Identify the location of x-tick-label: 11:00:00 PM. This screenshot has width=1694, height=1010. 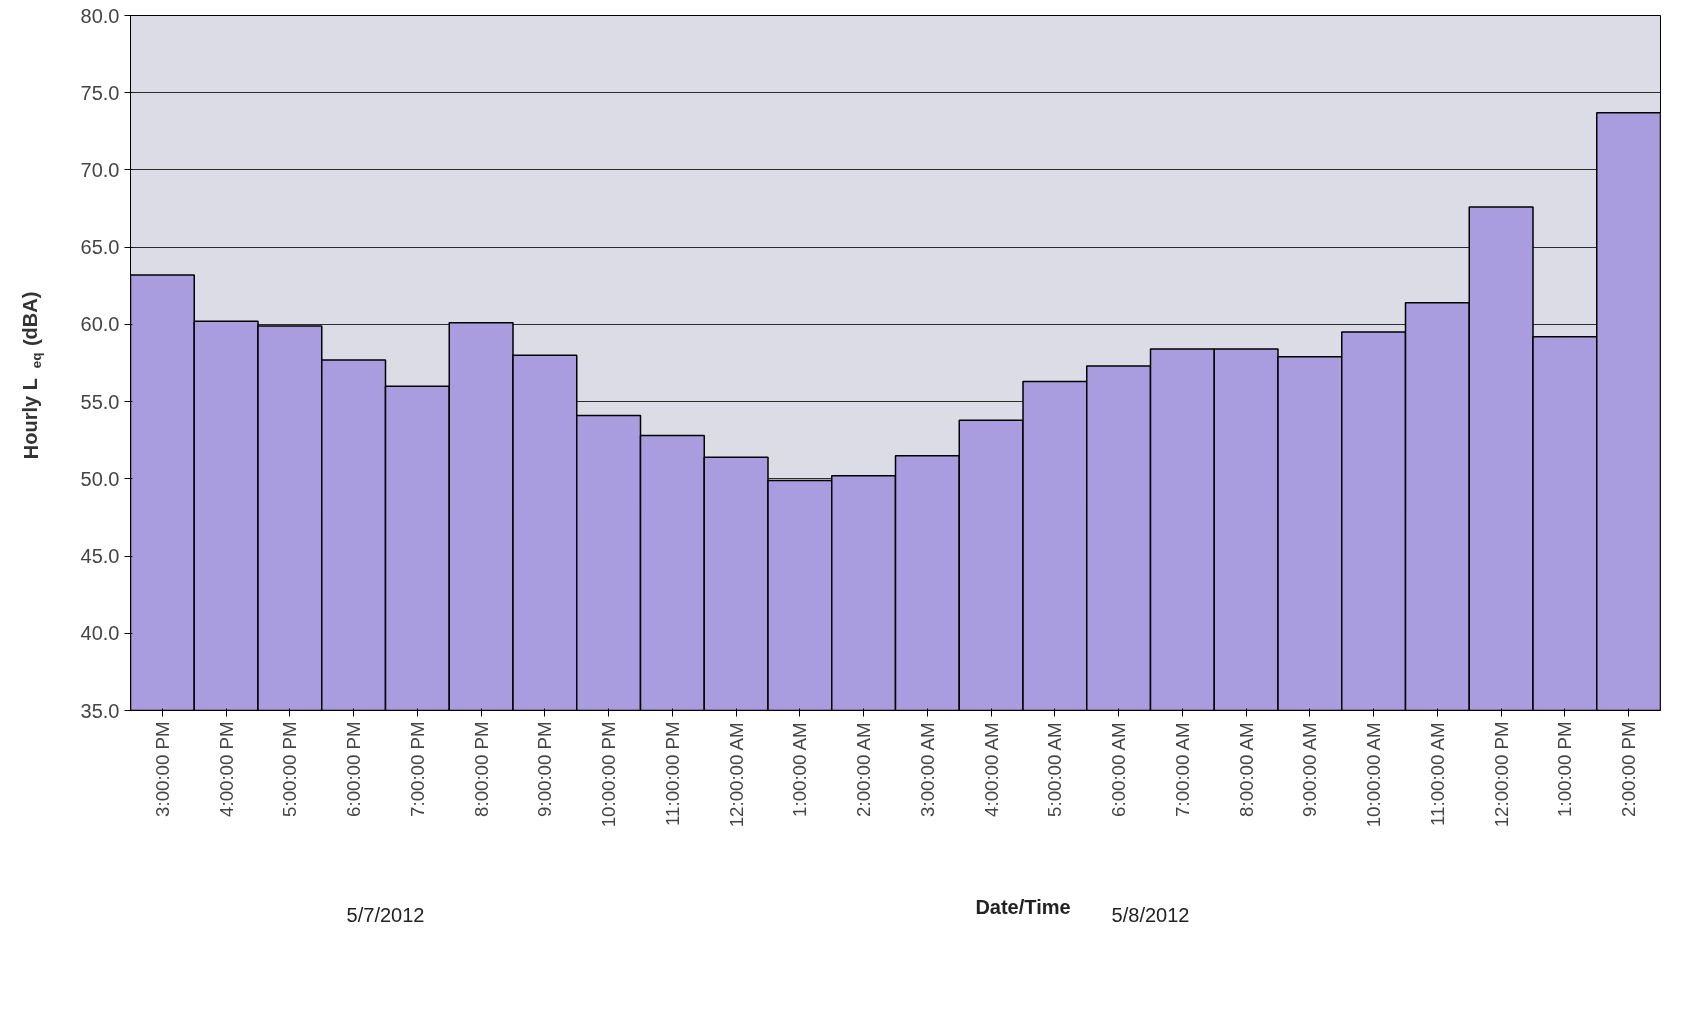
(672, 773).